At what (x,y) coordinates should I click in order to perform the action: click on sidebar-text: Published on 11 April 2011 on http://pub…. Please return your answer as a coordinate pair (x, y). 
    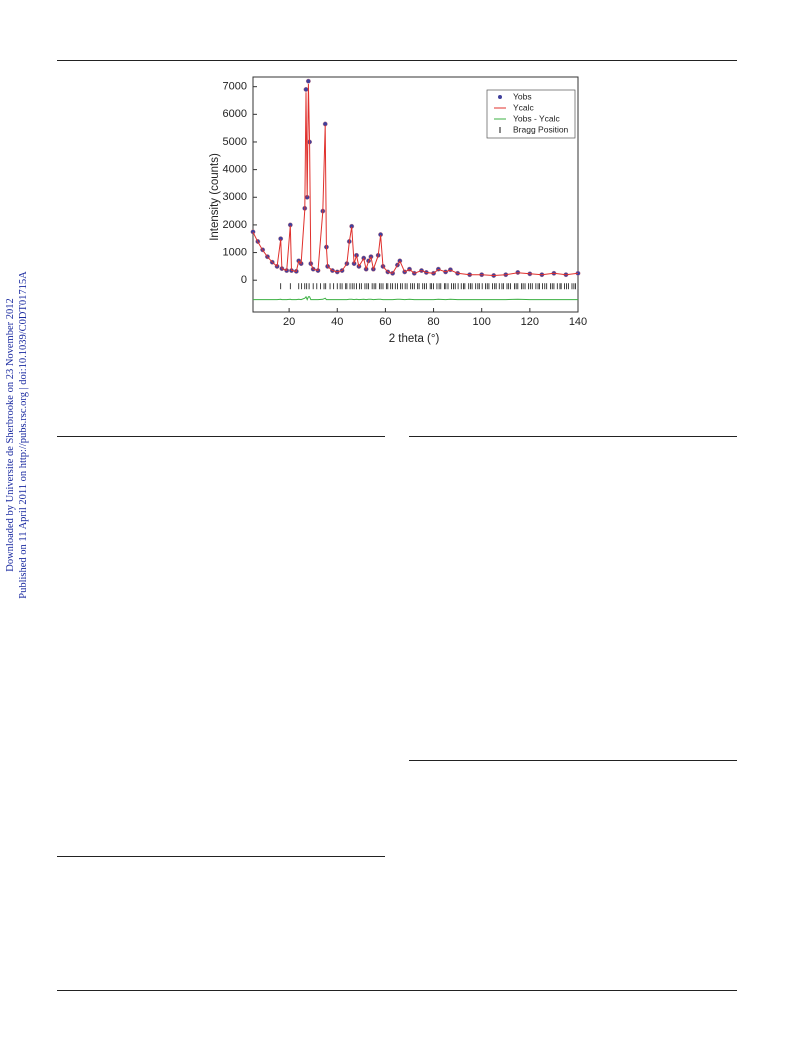
    Looking at the image, I should click on (23, 435).